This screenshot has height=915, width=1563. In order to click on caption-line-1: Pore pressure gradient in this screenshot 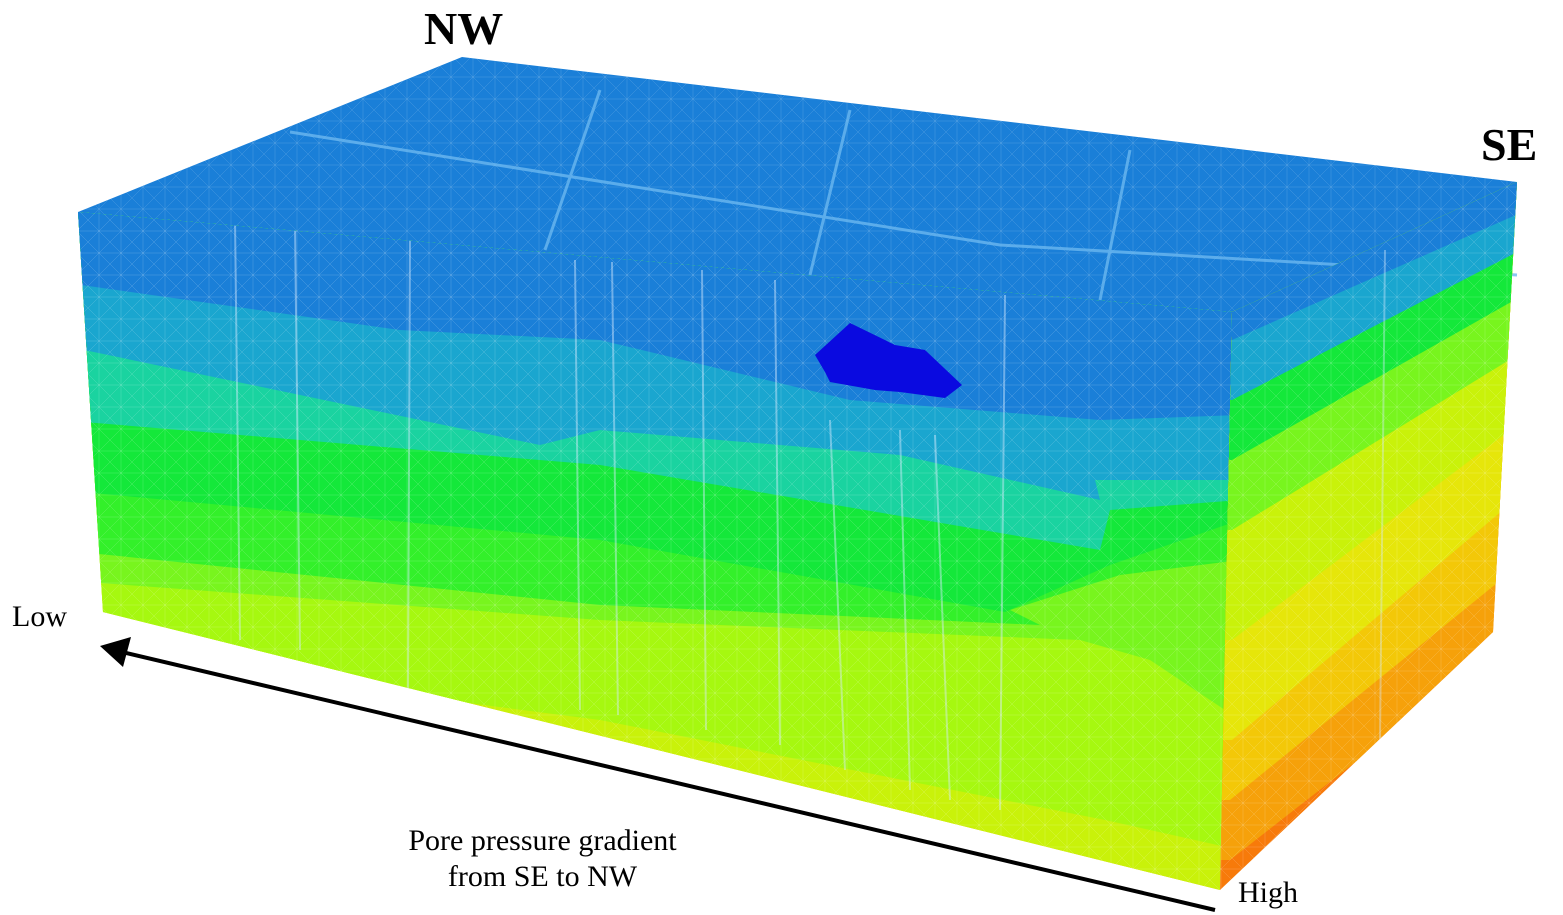, I will do `click(542, 840)`.